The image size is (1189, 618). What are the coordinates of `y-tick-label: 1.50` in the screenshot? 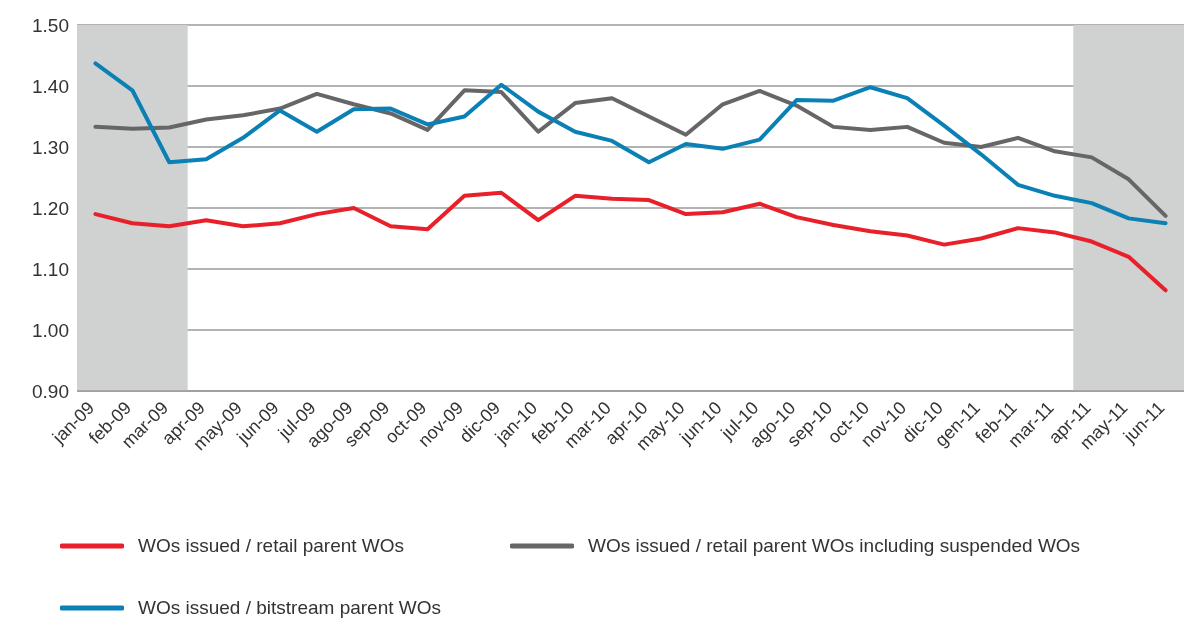 It's located at (50, 25).